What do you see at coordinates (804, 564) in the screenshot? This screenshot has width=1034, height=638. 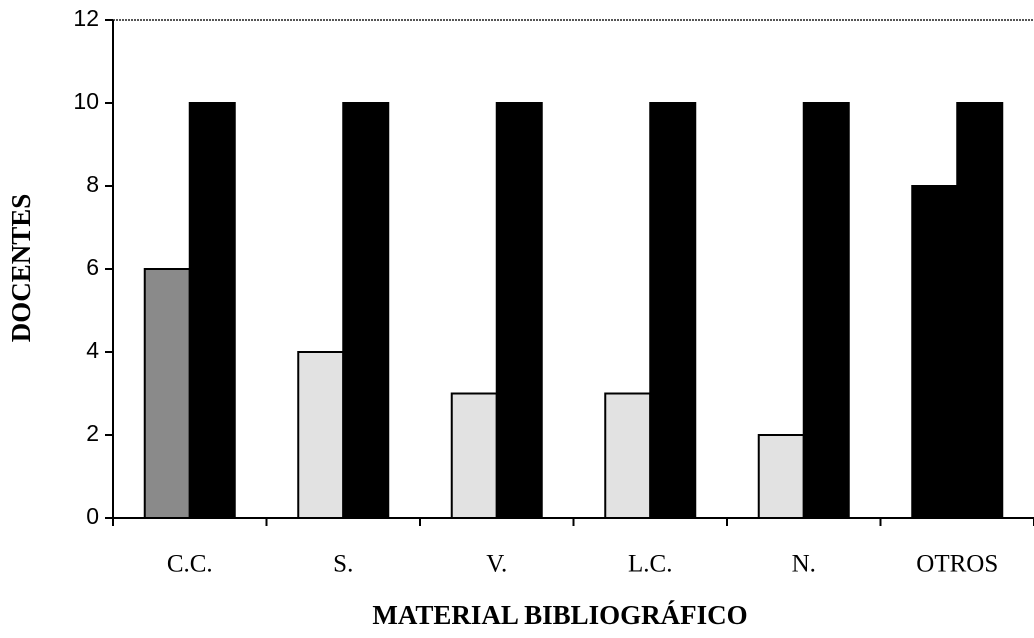 I see `x-tick-label: N.` at bounding box center [804, 564].